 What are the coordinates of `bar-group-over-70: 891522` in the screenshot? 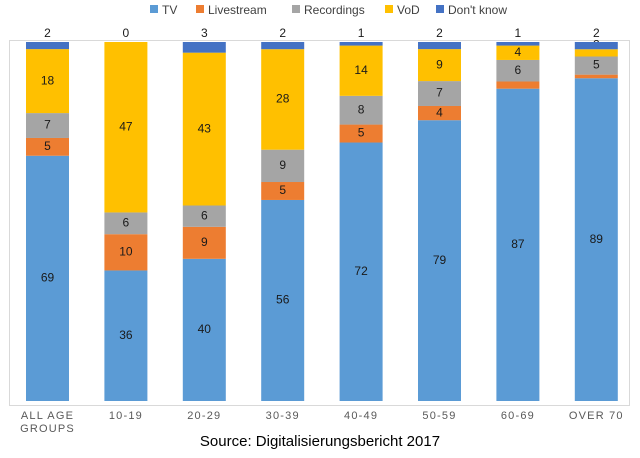 It's located at (596, 213).